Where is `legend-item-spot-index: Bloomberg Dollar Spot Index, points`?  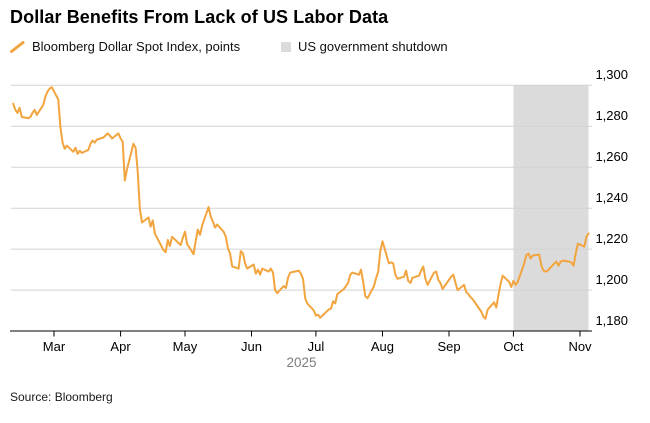
legend-item-spot-index: Bloomberg Dollar Spot Index, points is located at coordinates (125, 46).